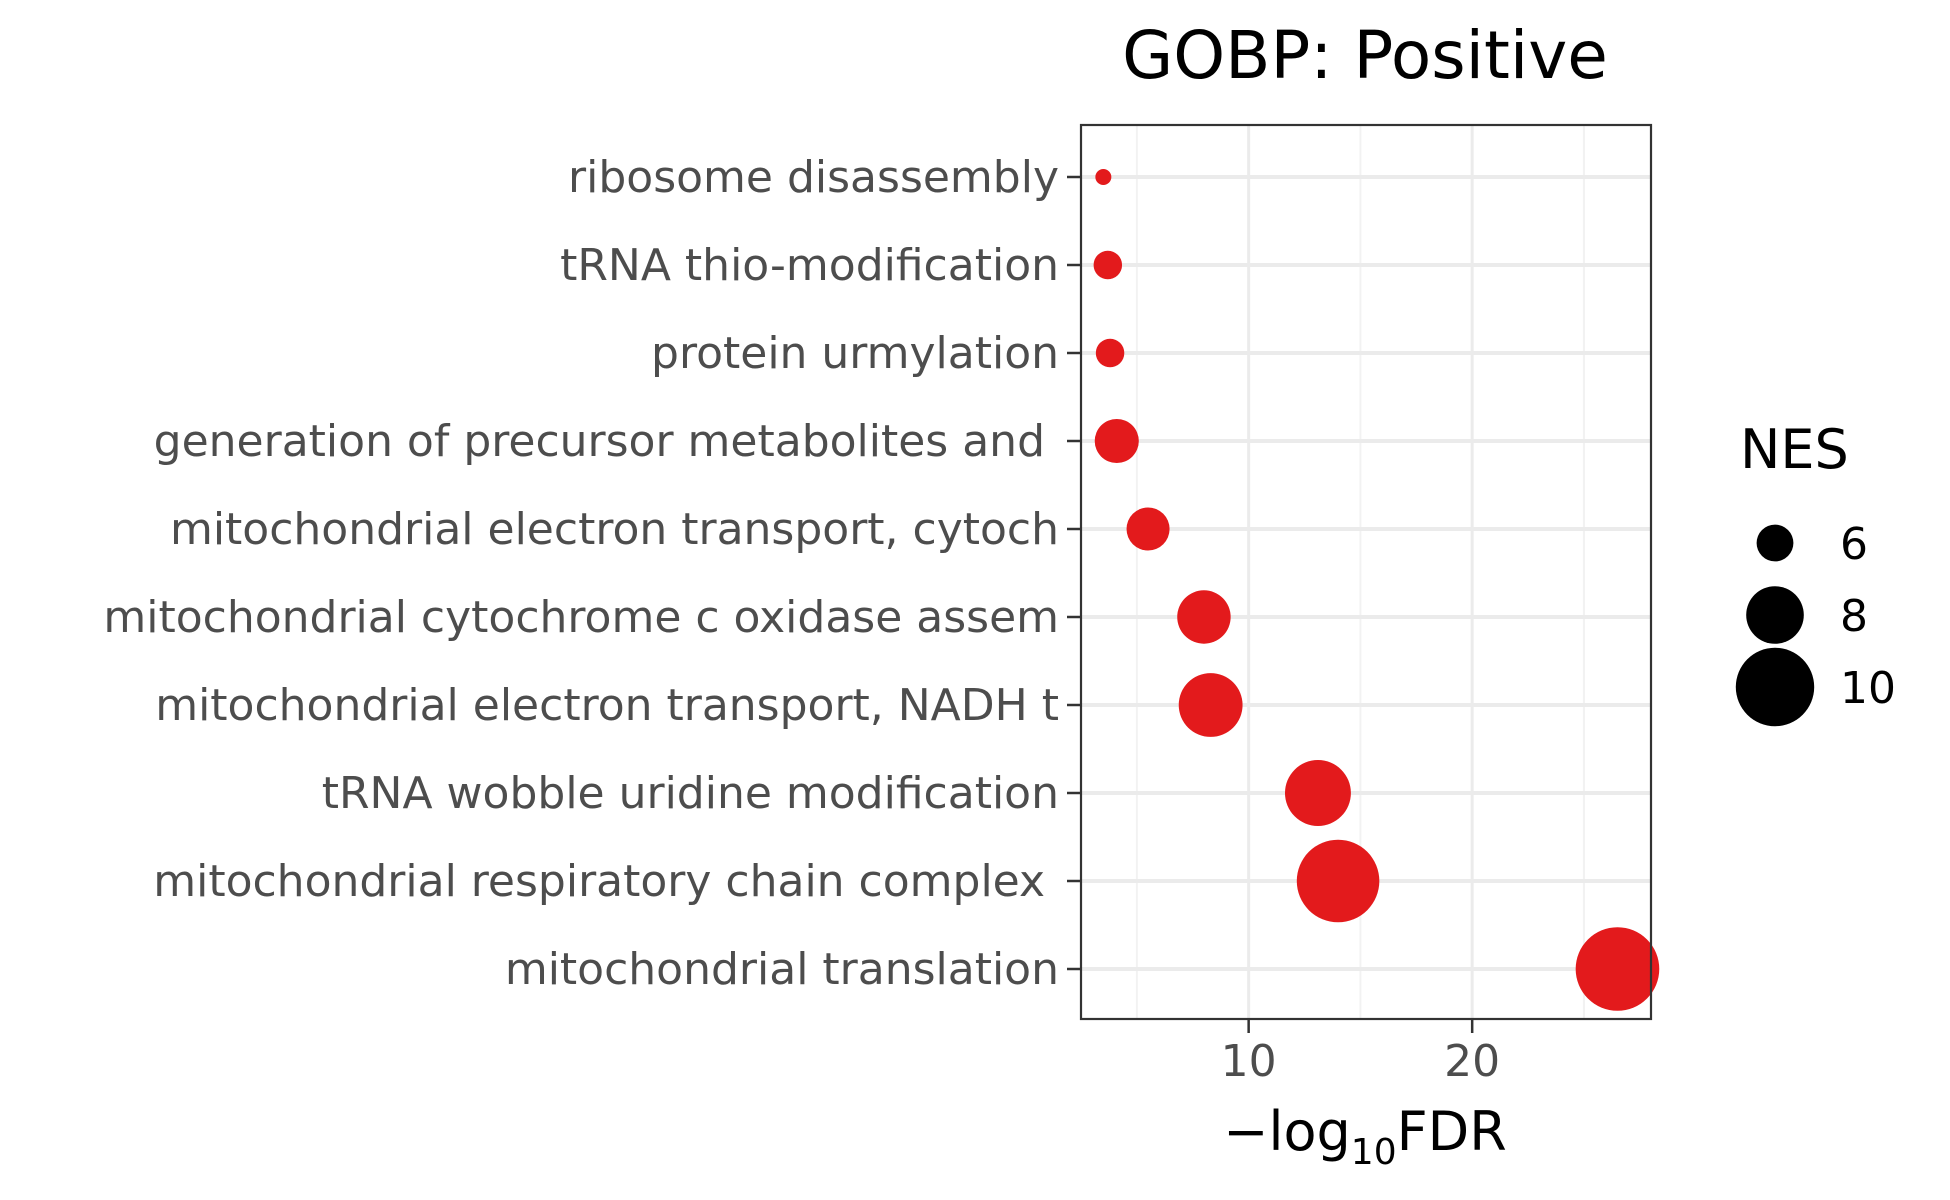 Image resolution: width=1950 pixels, height=1200 pixels. What do you see at coordinates (809, 265) in the screenshot?
I see `y-tick-label: tRNA thio-modification` at bounding box center [809, 265].